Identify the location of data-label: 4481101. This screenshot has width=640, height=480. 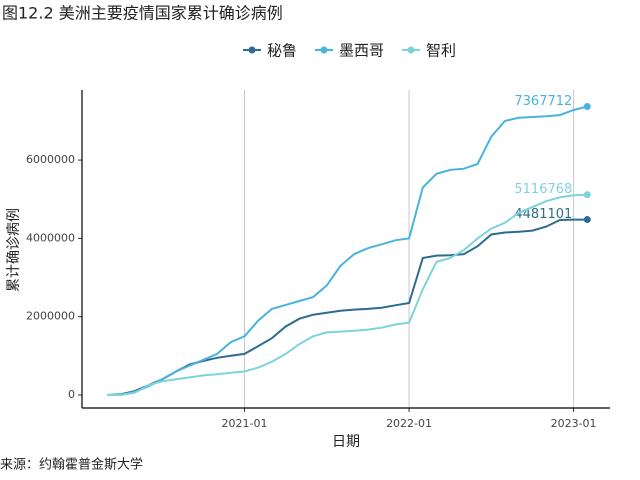
(543, 214).